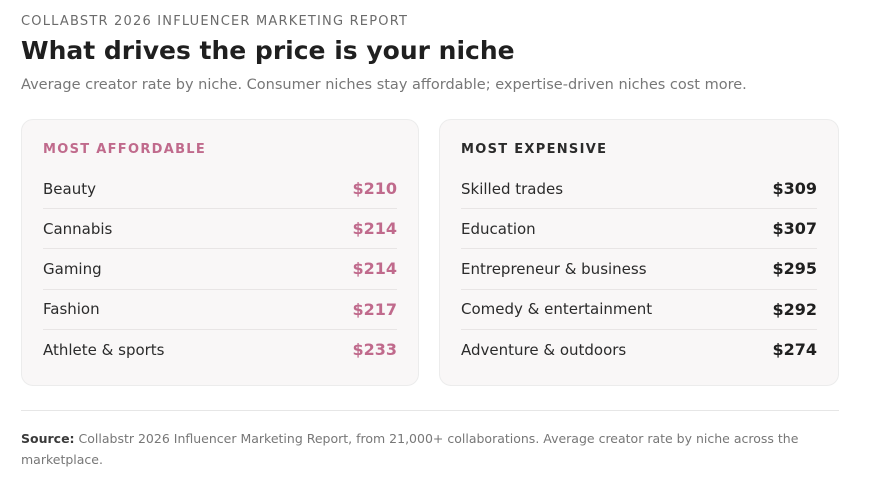 Image resolution: width=892 pixels, height=496 pixels. What do you see at coordinates (72, 268) in the screenshot?
I see `niche-label: Gaming` at bounding box center [72, 268].